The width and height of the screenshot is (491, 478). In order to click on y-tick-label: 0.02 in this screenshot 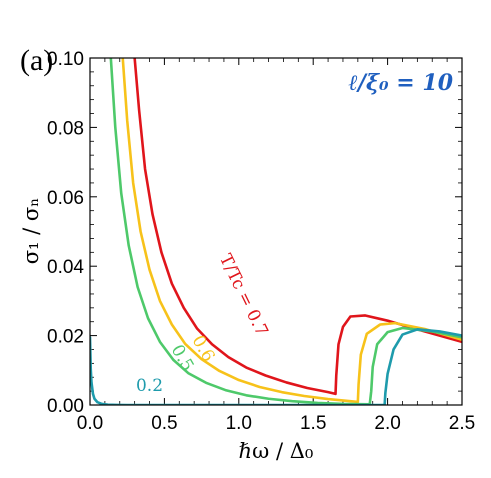, I will do `click(65, 337)`.